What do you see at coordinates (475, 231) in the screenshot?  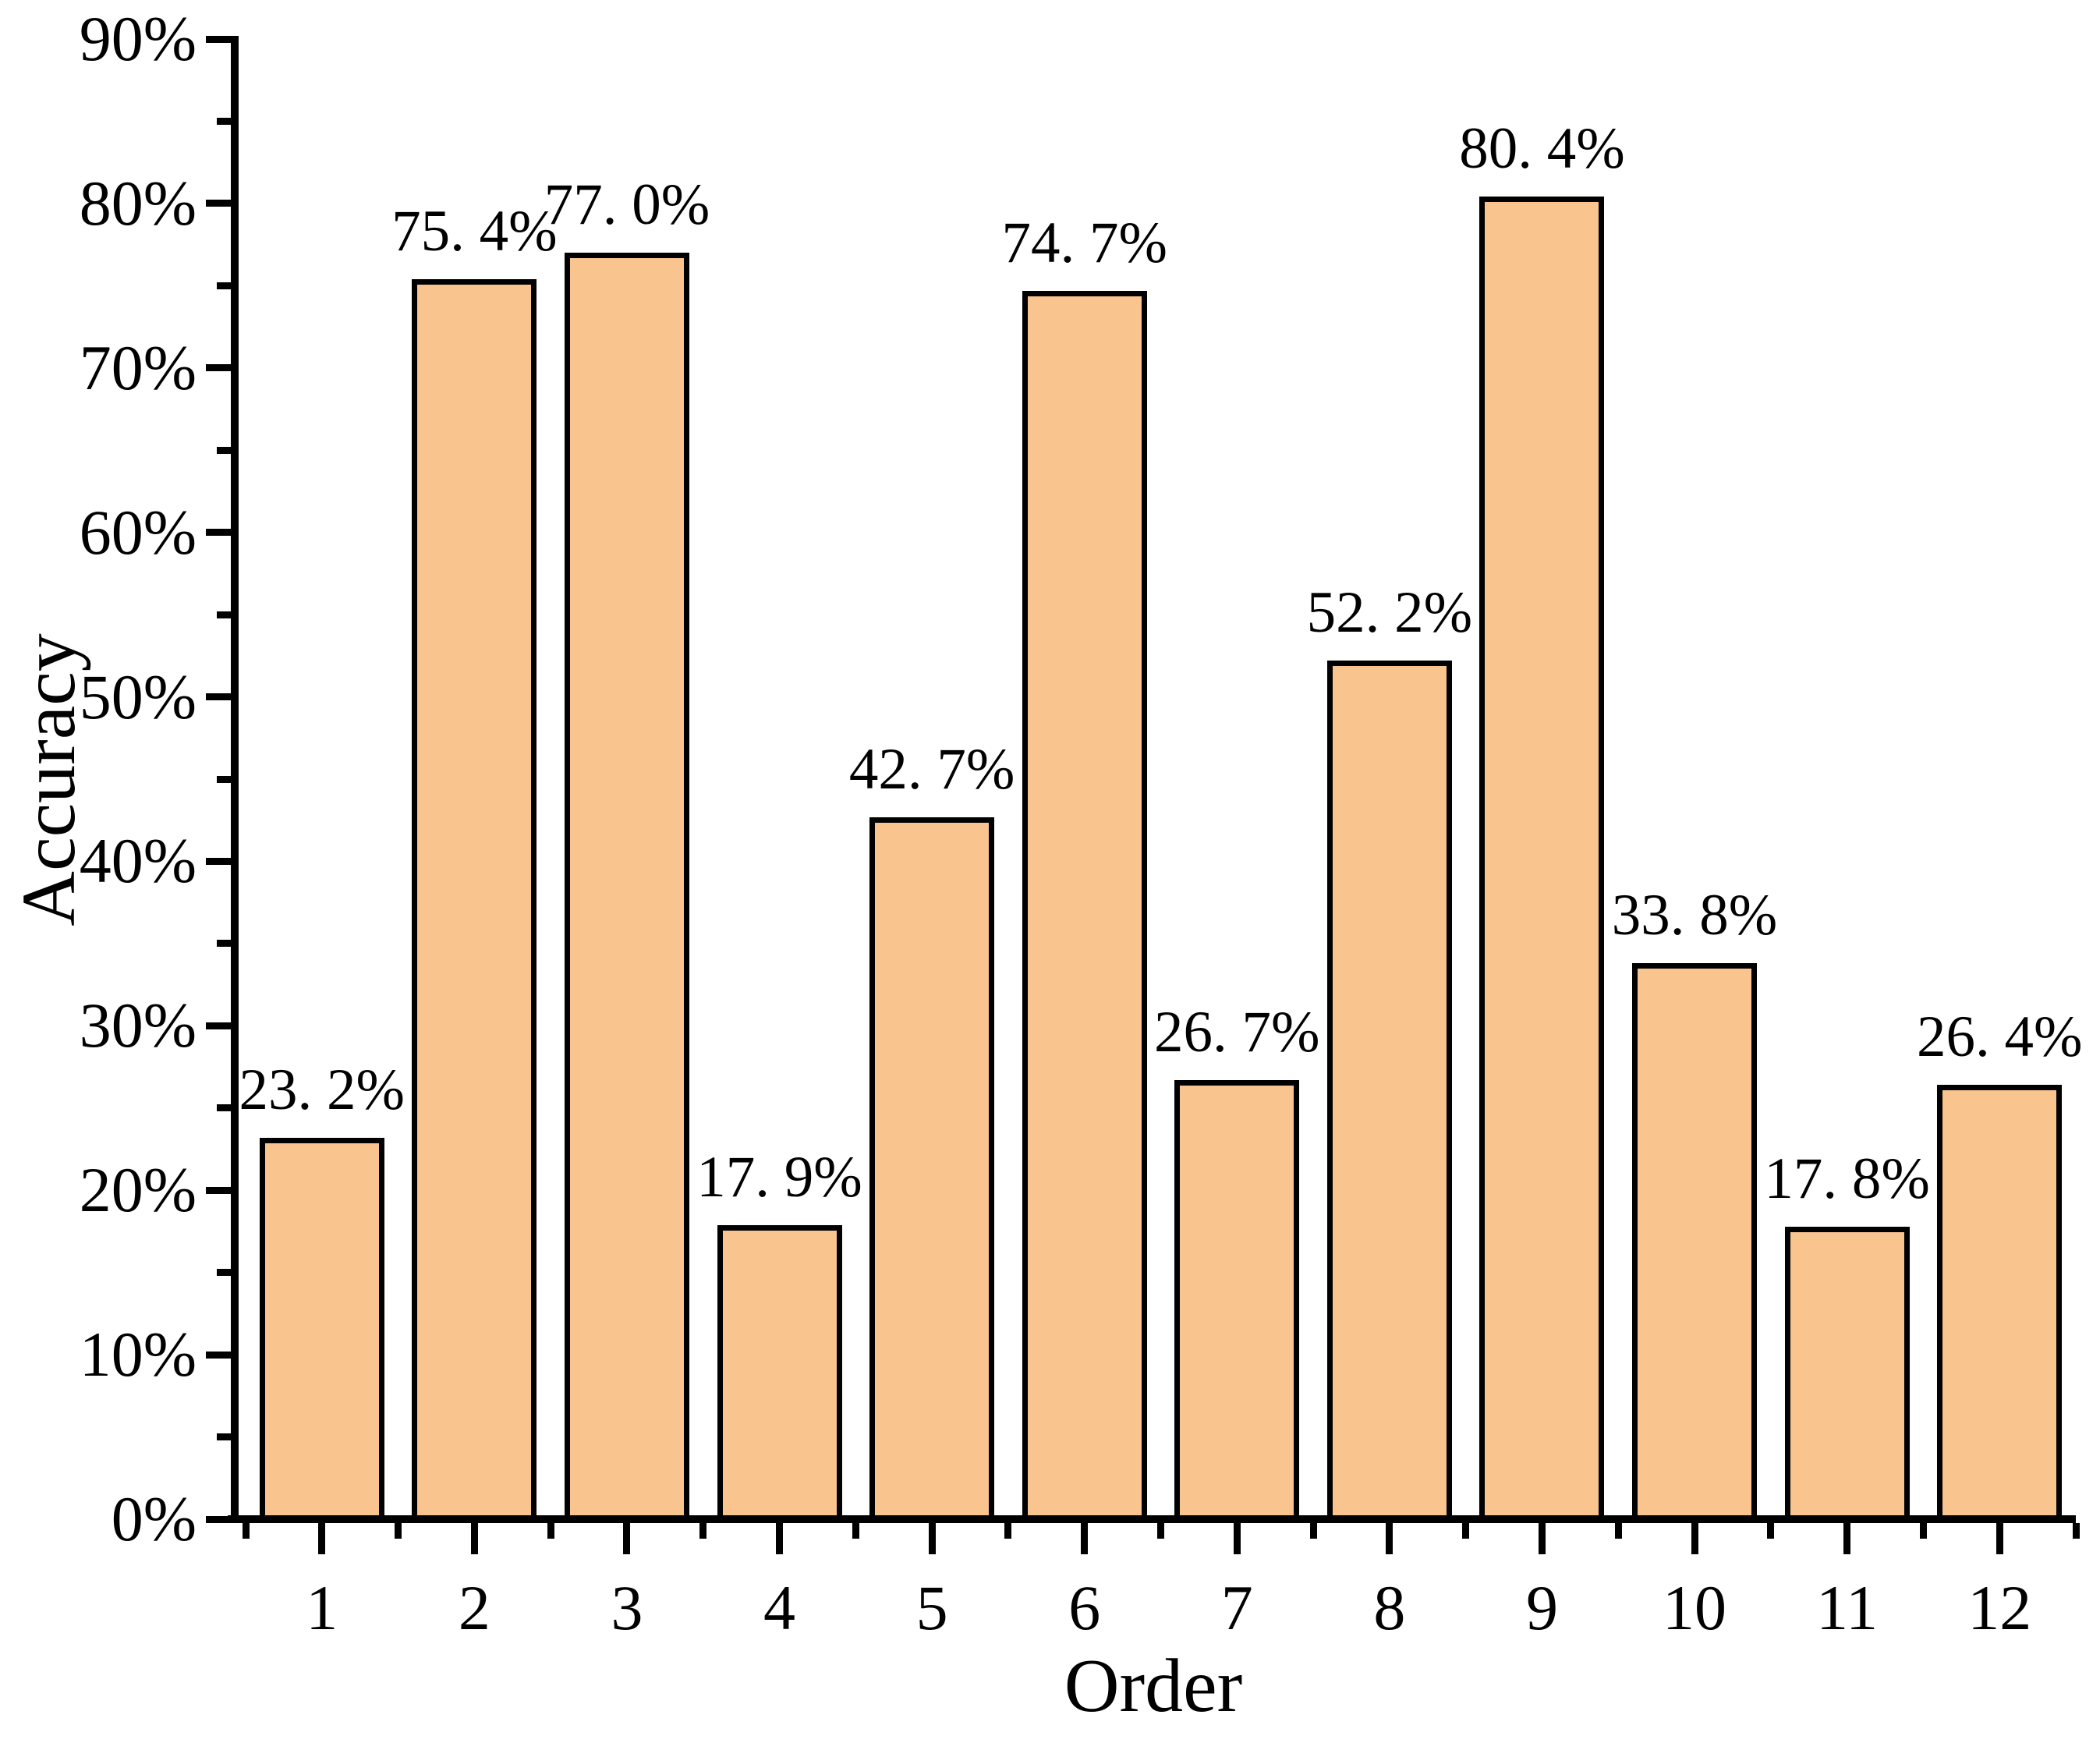 I see `bar-value-label: 75. 4%` at bounding box center [475, 231].